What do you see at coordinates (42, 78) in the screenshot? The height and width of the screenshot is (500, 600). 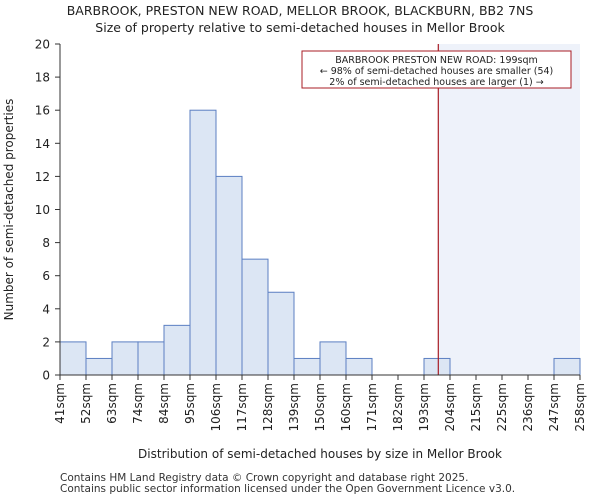 I see `y-tick-label: 18` at bounding box center [42, 78].